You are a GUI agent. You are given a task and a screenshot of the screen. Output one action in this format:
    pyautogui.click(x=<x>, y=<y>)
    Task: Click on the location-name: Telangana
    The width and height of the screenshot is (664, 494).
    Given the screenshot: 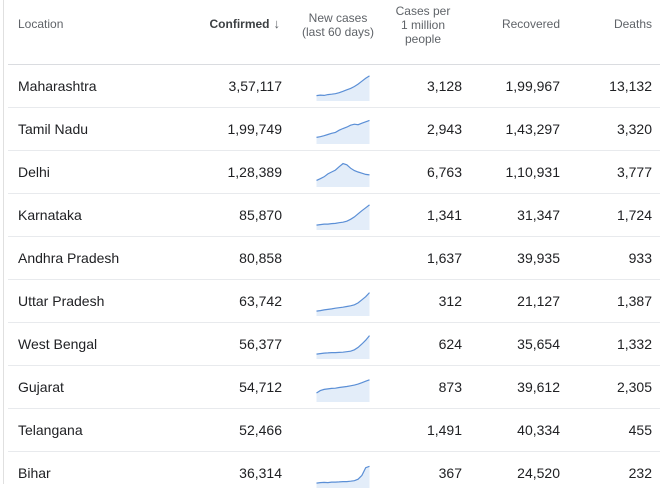 What is the action you would take?
    pyautogui.click(x=50, y=430)
    